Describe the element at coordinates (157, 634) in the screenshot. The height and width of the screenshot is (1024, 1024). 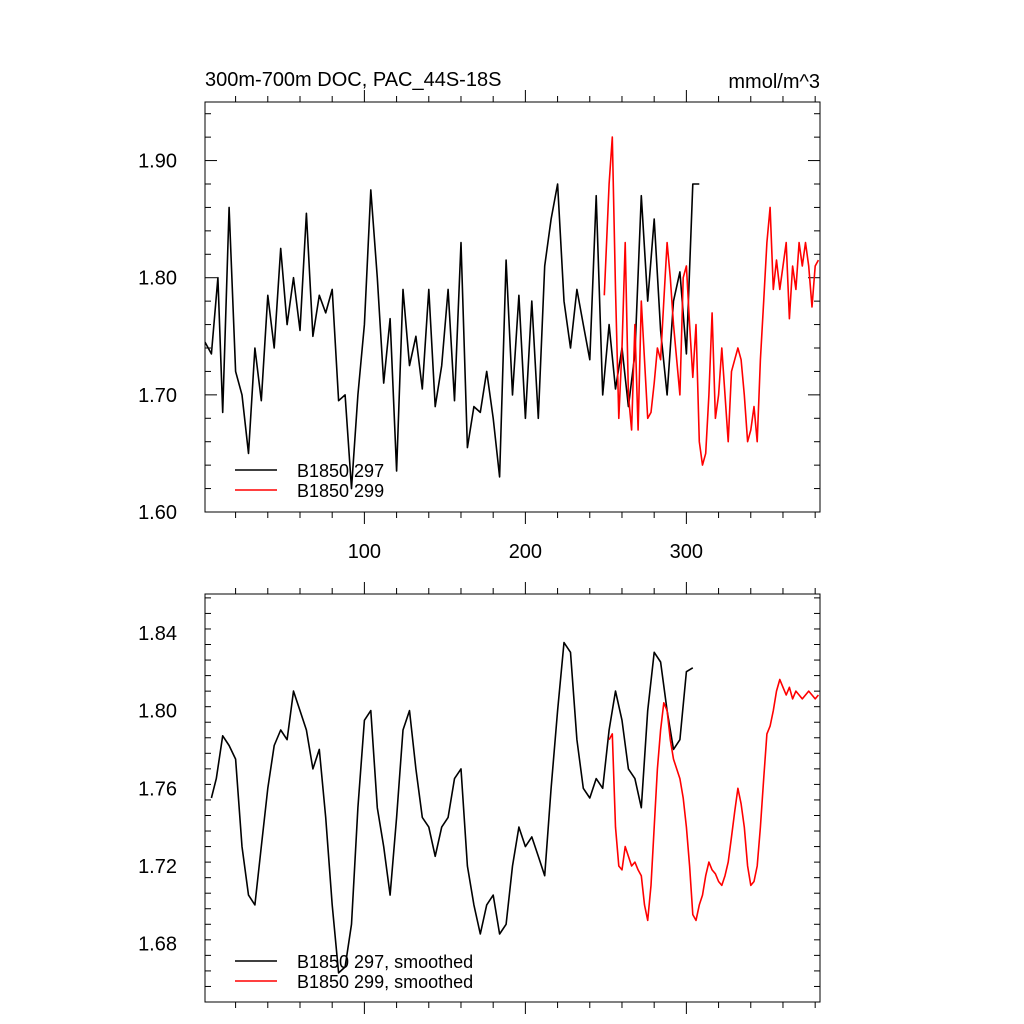
I see `y-tick-label: 1.84` at that location.